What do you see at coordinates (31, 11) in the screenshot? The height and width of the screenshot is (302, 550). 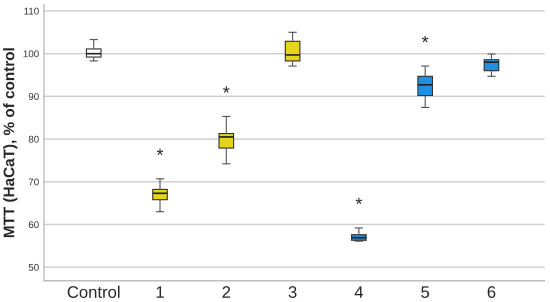 I see `y-tick-label: 110` at bounding box center [31, 11].